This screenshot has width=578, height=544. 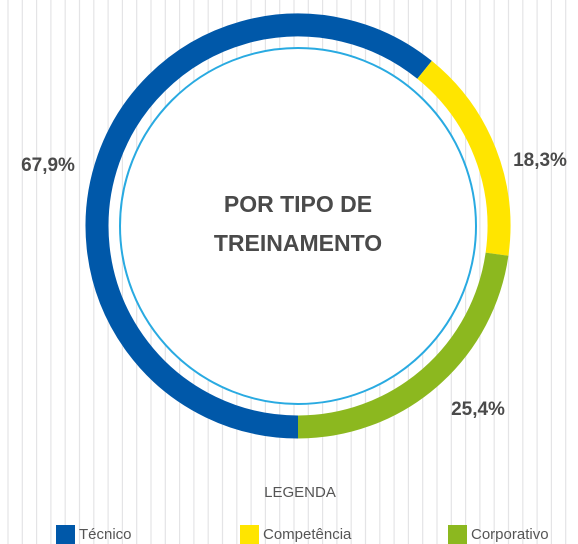 I want to click on value-label: 67,9%, so click(x=48, y=165).